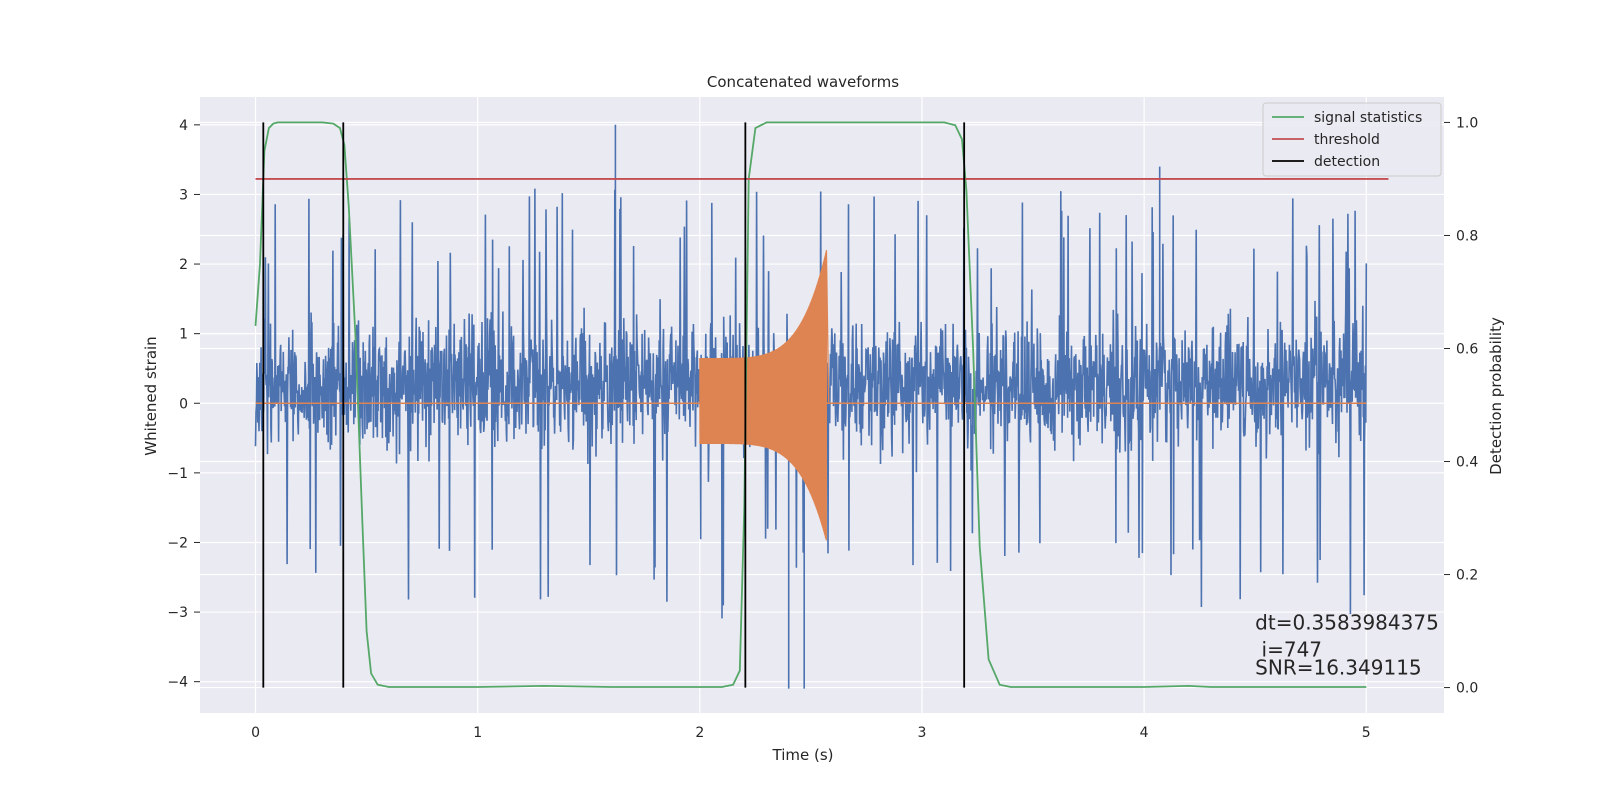 The height and width of the screenshot is (800, 1600). I want to click on x-tick-label: 1, so click(477, 733).